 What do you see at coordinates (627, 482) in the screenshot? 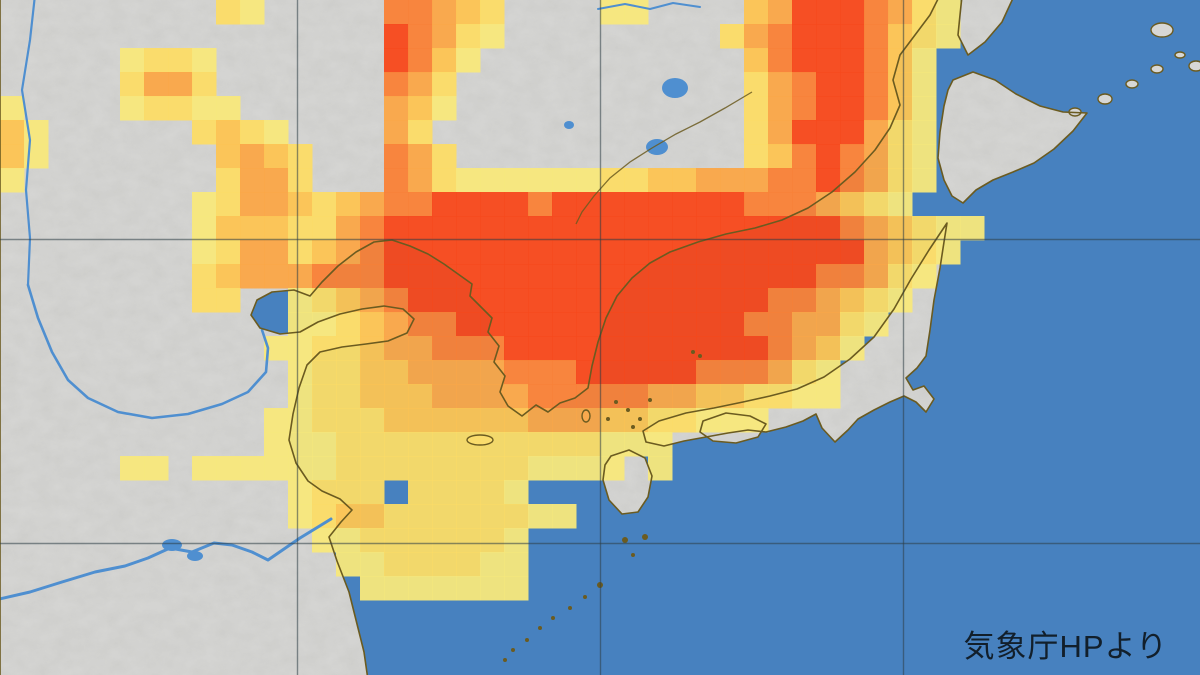
I see `coastline-kyushu` at bounding box center [627, 482].